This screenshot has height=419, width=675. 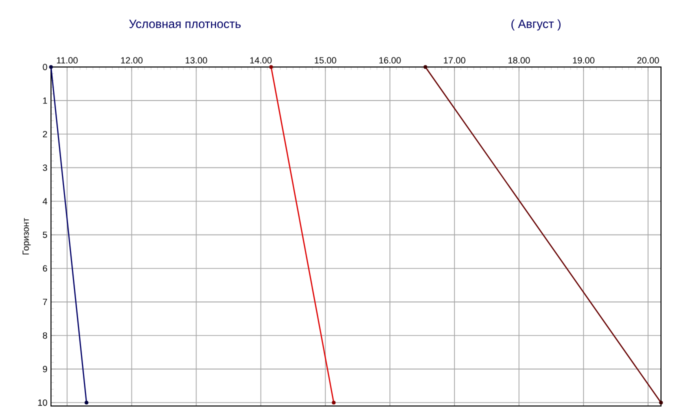 I want to click on x-tick-label: 17.00, so click(x=455, y=60).